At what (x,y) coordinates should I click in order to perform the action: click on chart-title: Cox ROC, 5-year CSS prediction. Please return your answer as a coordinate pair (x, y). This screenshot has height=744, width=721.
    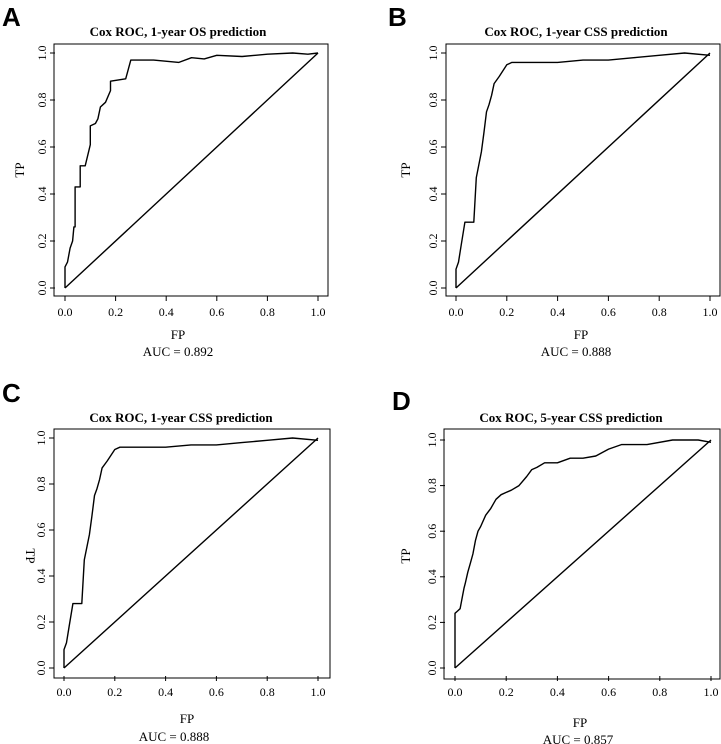
    Looking at the image, I should click on (571, 417).